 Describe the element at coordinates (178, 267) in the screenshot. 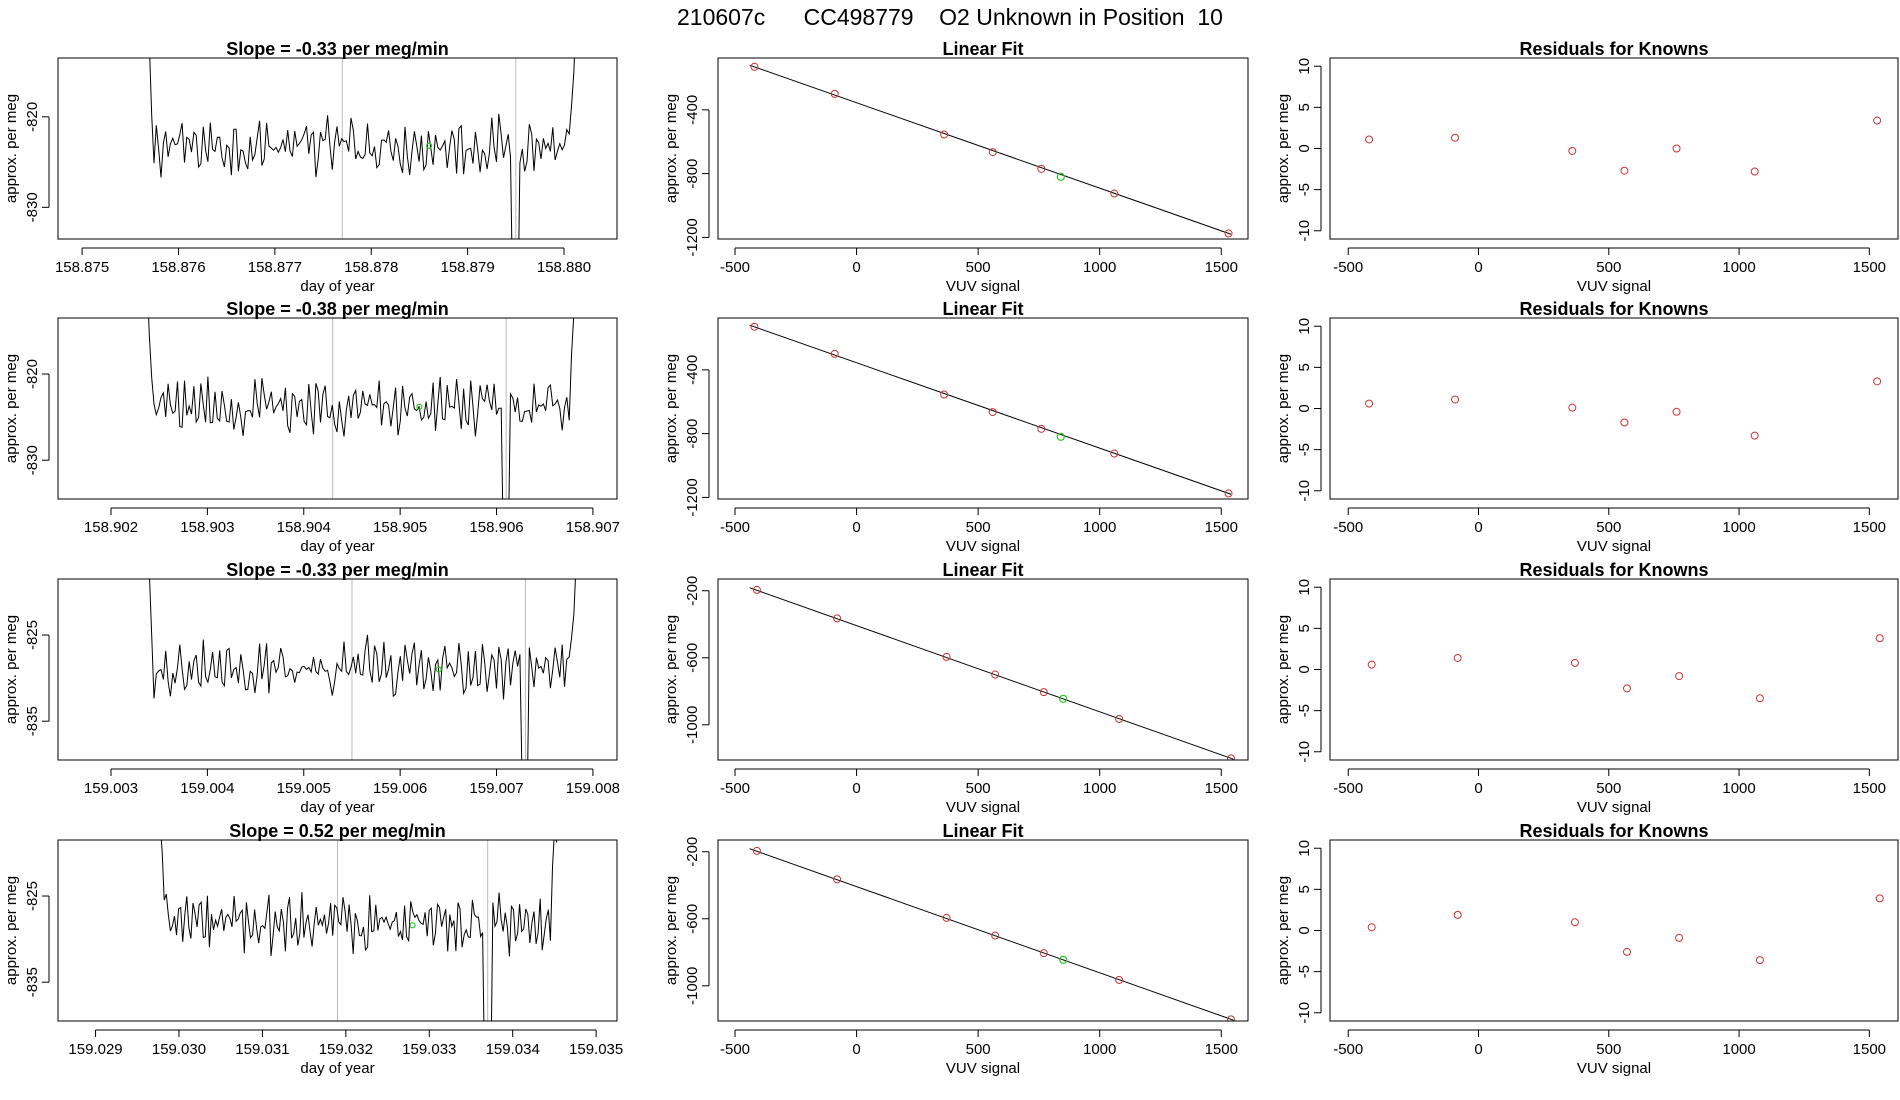

I see `x-tick-label: 158.876` at that location.